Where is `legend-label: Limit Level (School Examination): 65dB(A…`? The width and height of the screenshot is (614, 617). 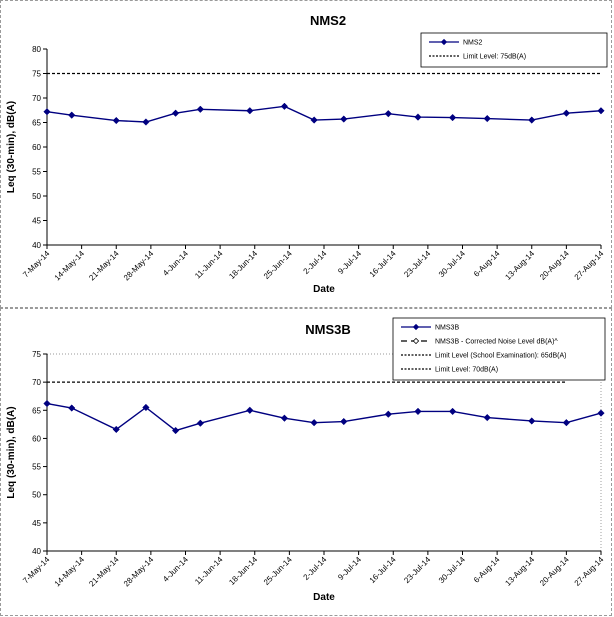
legend-label: Limit Level (School Examination): 65dB(A… is located at coordinates (501, 356).